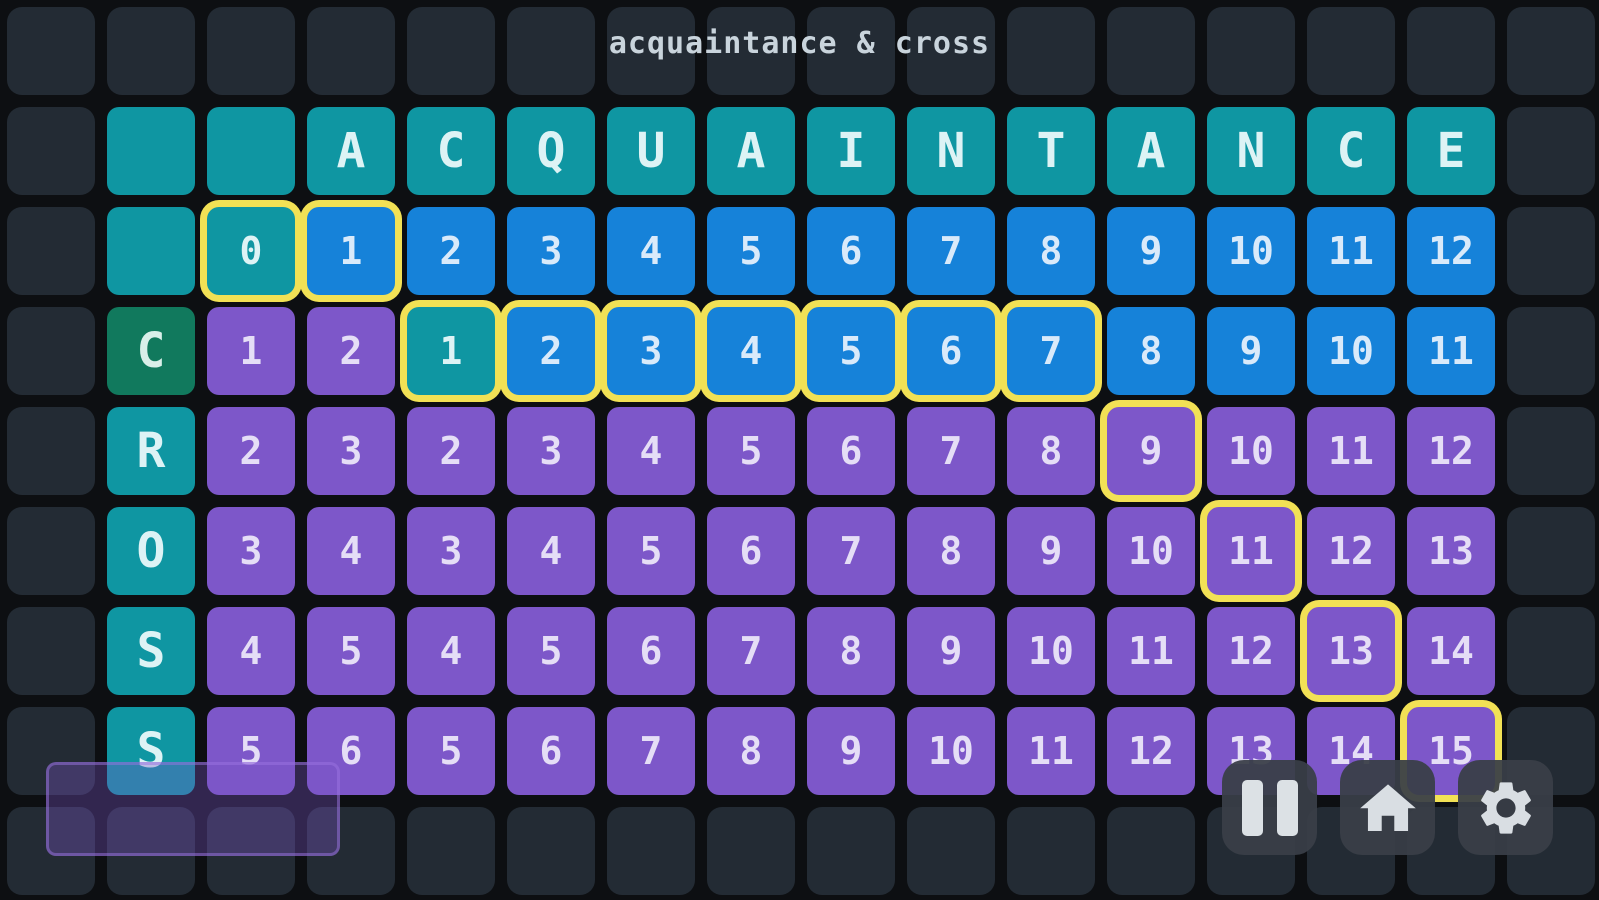 The height and width of the screenshot is (900, 1599). Describe the element at coordinates (851, 151) in the screenshot. I see `header-letter-tile: I` at that location.